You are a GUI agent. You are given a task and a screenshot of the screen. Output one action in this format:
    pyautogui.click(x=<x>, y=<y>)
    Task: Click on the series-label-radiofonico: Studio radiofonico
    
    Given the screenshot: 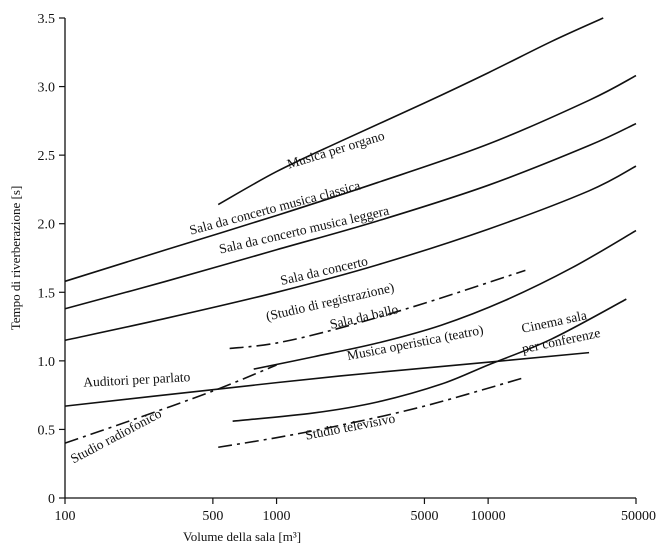 What is the action you would take?
    pyautogui.click(x=116, y=436)
    